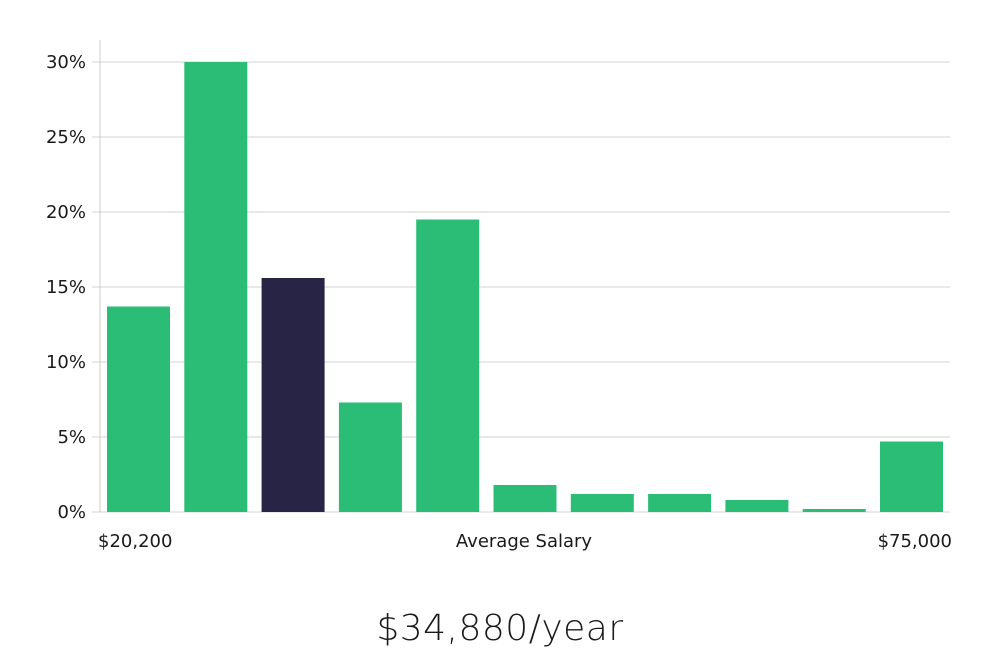  I want to click on y-tick-label: 20%, so click(66, 212).